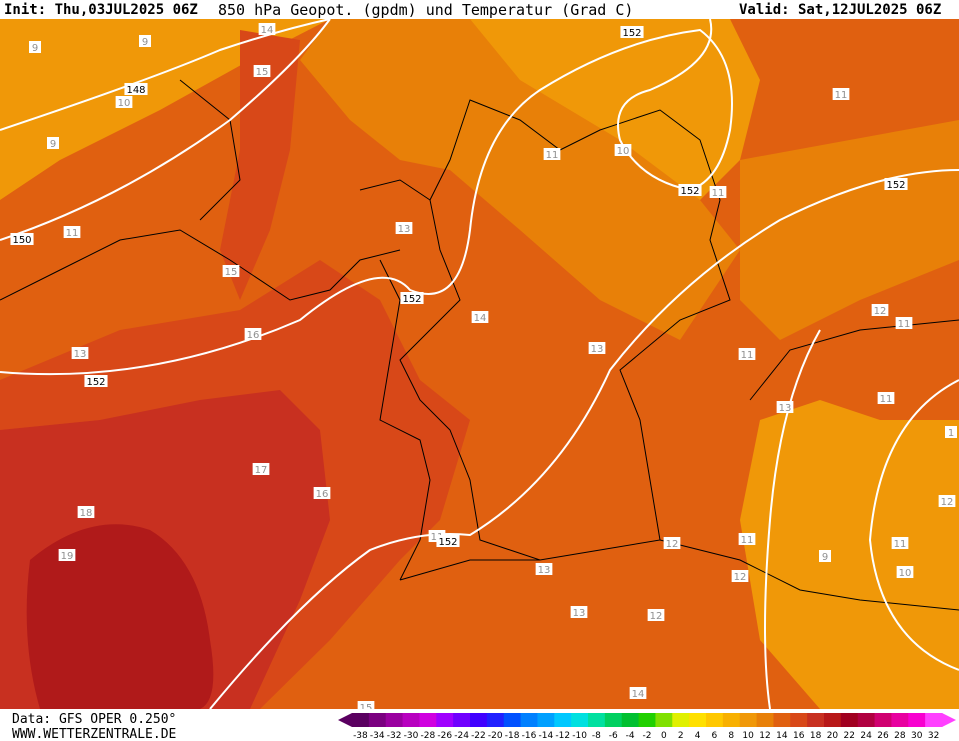 This screenshot has height=741, width=959. Describe the element at coordinates (861, 519) in the screenshot. I see `contour-east` at that location.